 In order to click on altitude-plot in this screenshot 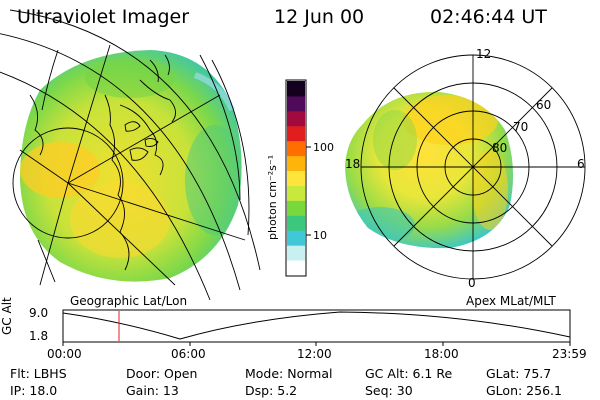, I will do `click(316, 327)`.